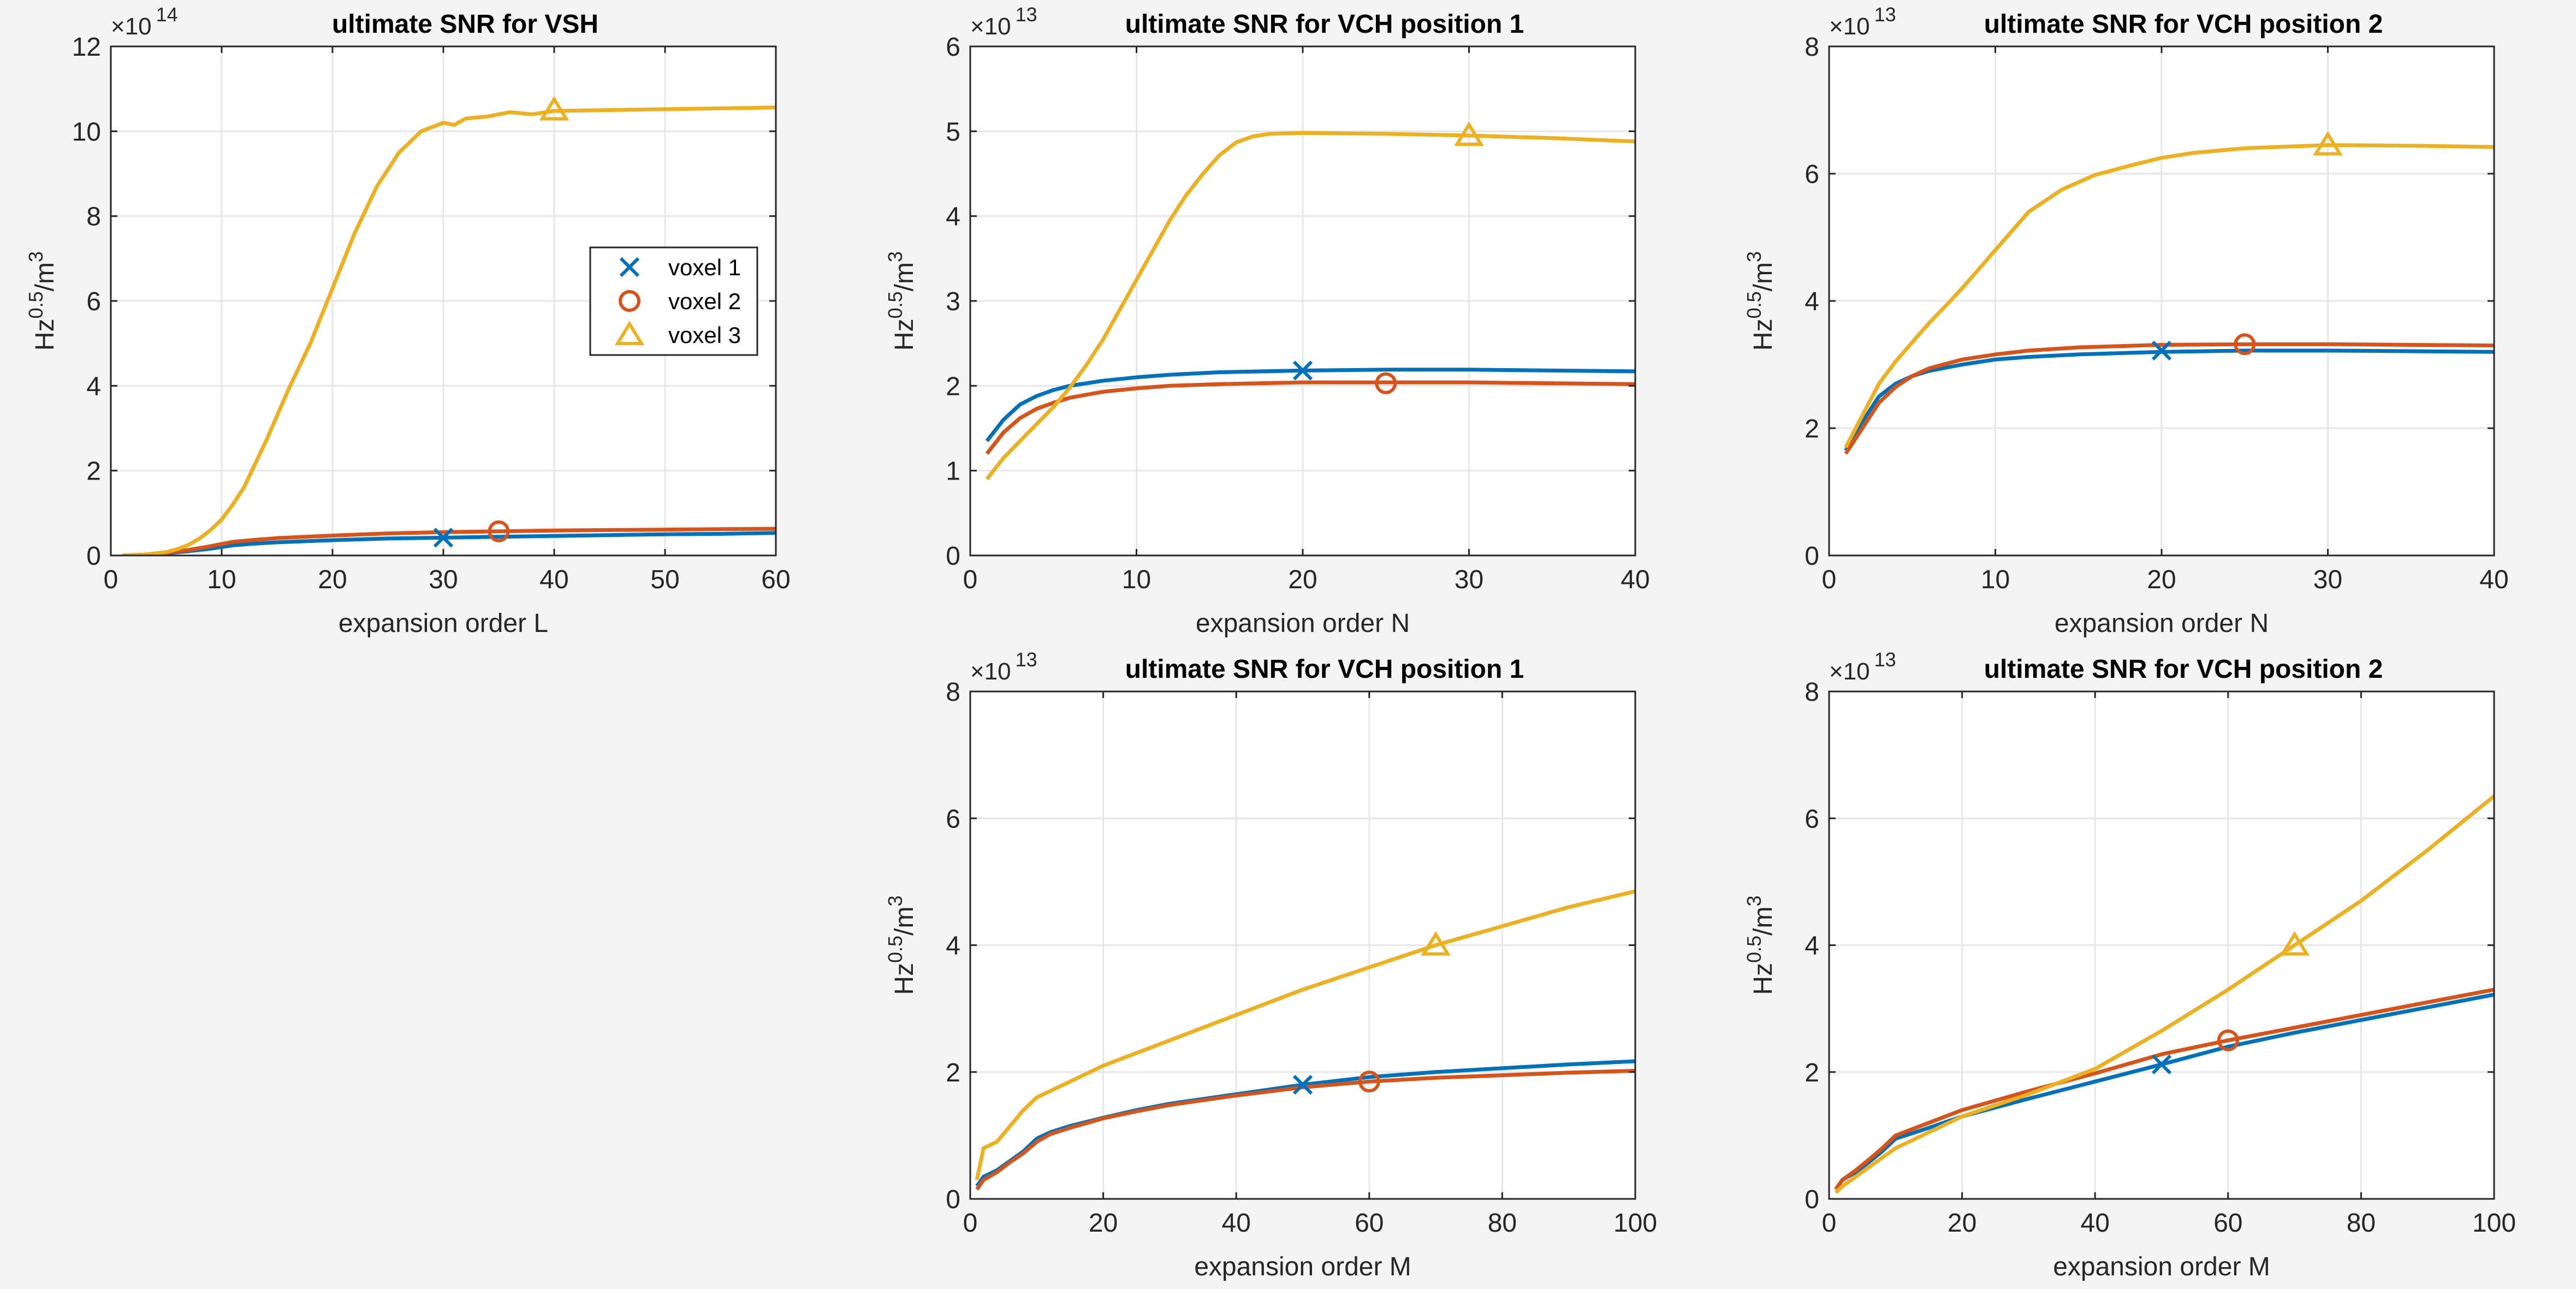 The height and width of the screenshot is (1289, 2576). Describe the element at coordinates (953, 471) in the screenshot. I see `y-tick-label: 1` at that location.